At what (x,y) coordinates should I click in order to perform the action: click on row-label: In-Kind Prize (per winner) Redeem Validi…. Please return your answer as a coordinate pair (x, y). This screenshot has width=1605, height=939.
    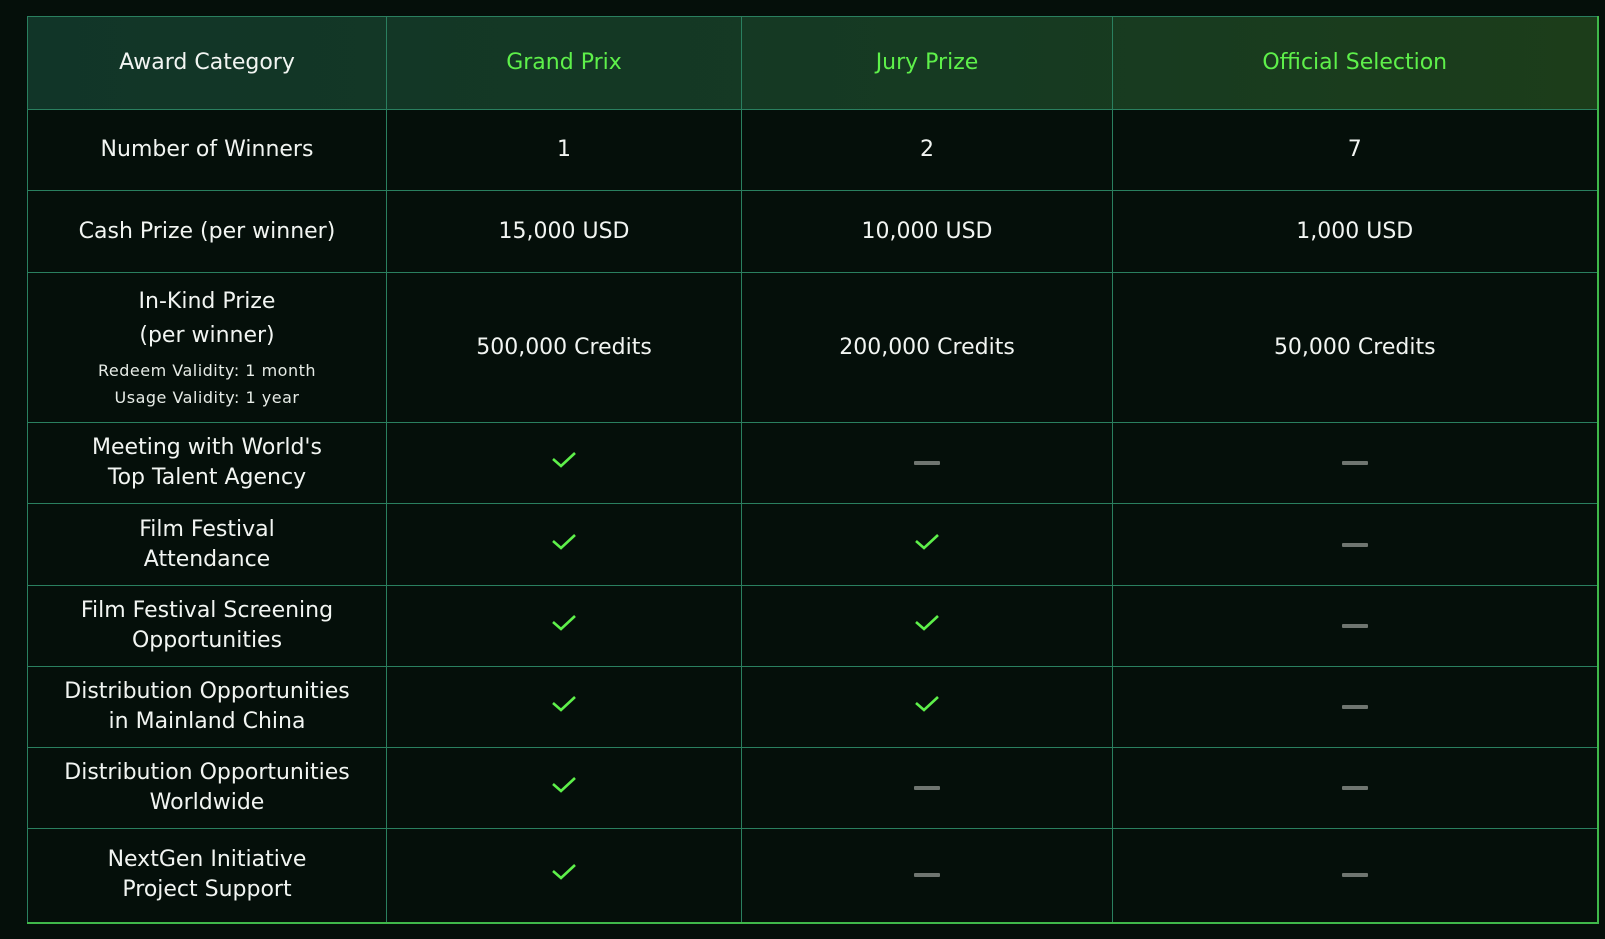
    Looking at the image, I should click on (207, 348).